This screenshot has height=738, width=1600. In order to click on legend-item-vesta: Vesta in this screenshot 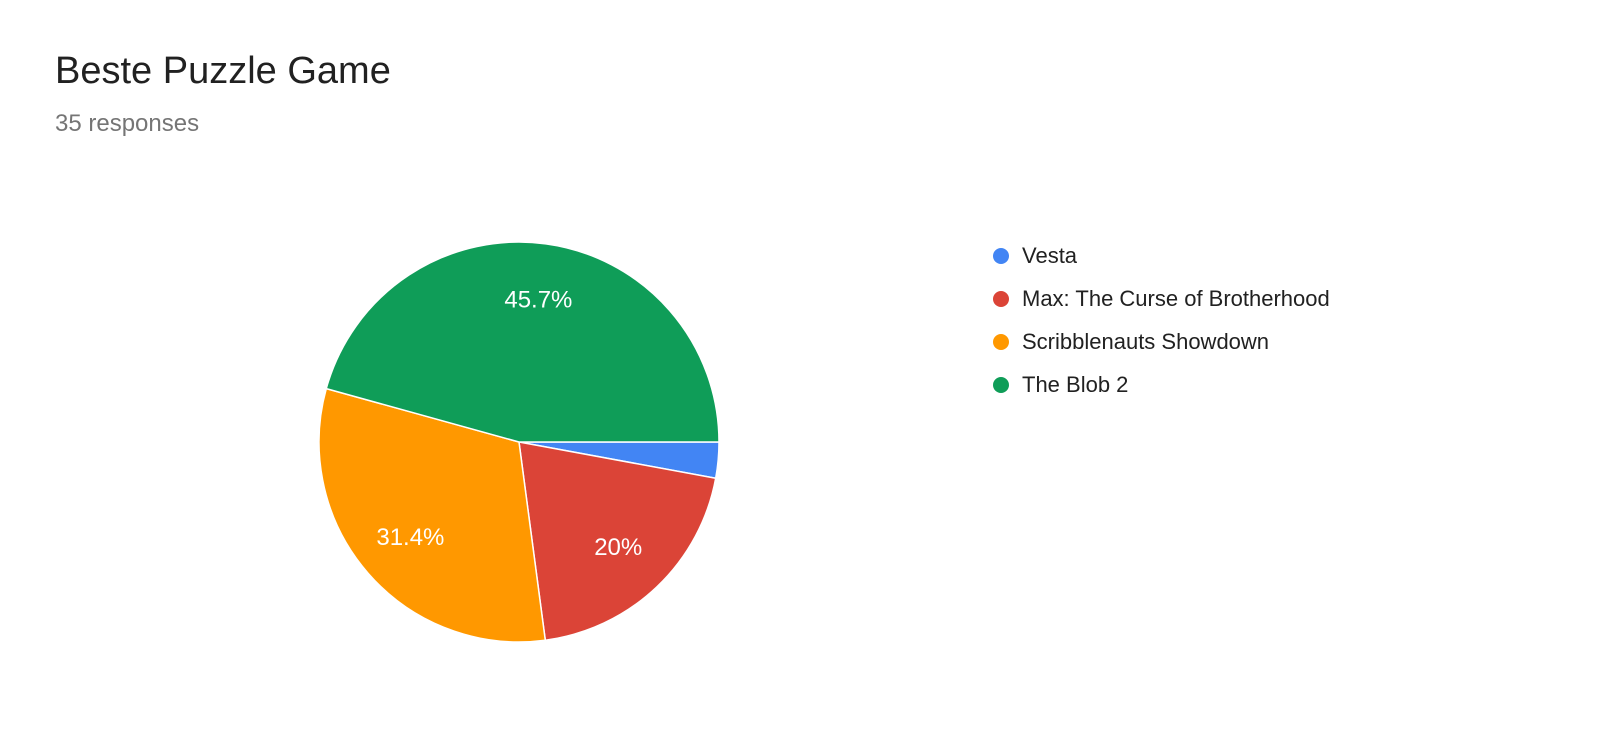, I will do `click(1161, 255)`.